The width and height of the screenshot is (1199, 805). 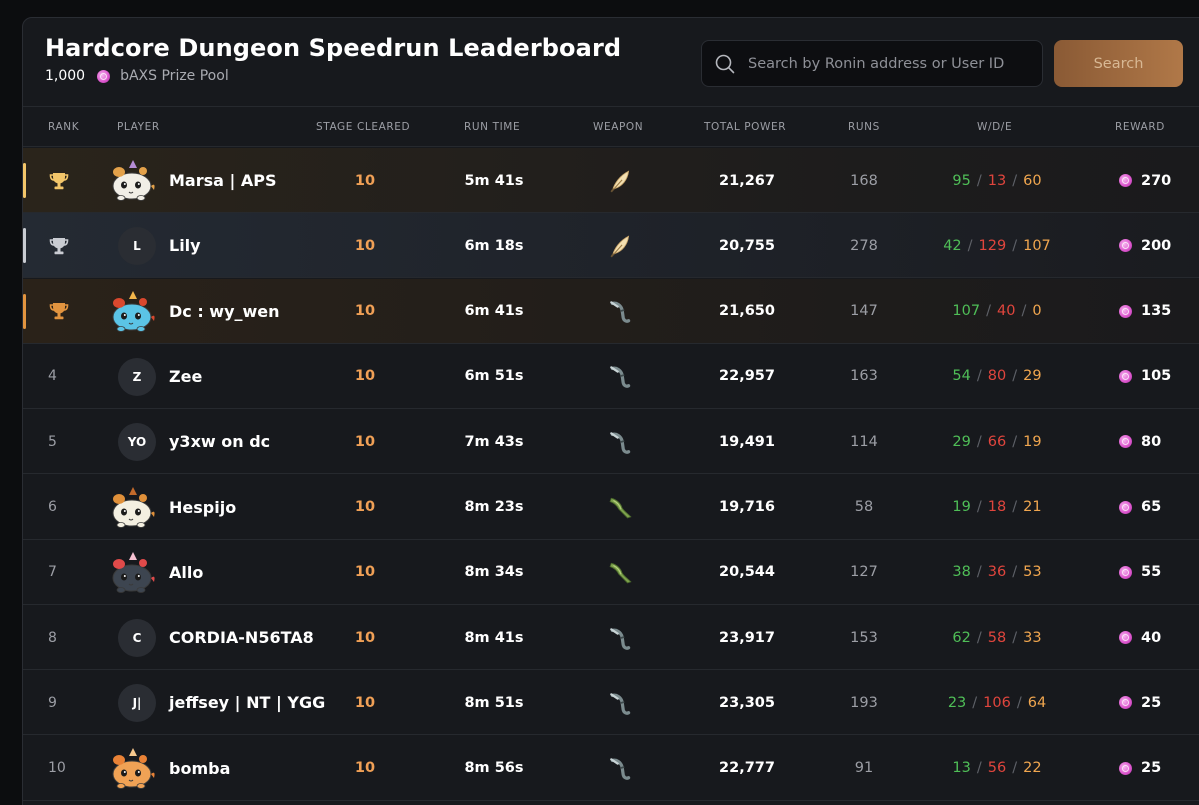 What do you see at coordinates (747, 507) in the screenshot?
I see `total-power: 19,716` at bounding box center [747, 507].